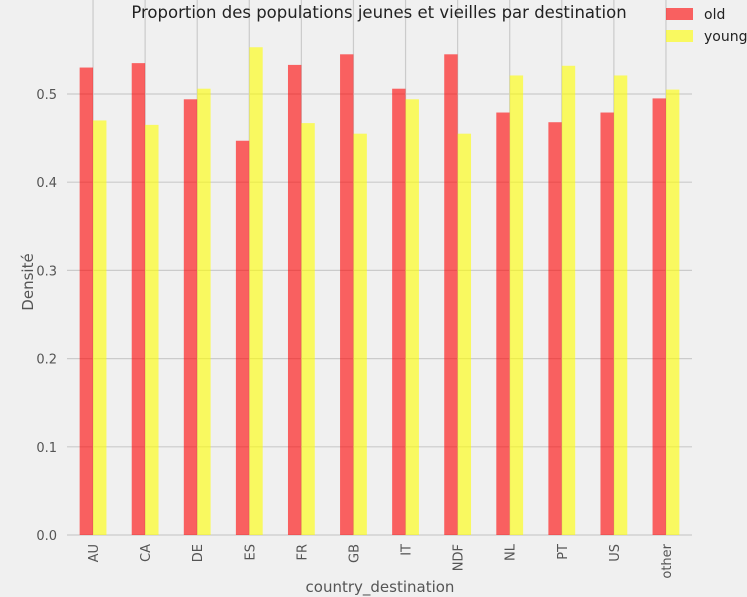  What do you see at coordinates (190, 317) in the screenshot?
I see `bar-old-DE` at bounding box center [190, 317].